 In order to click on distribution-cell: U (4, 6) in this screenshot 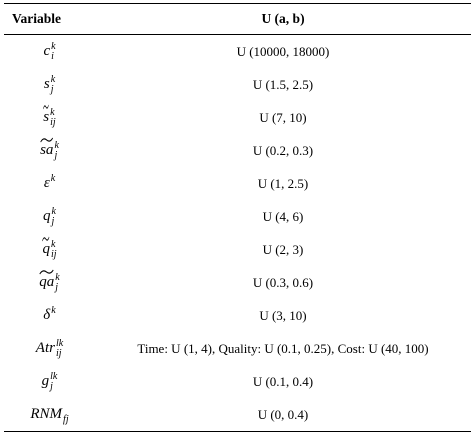, I will do `click(283, 216)`.